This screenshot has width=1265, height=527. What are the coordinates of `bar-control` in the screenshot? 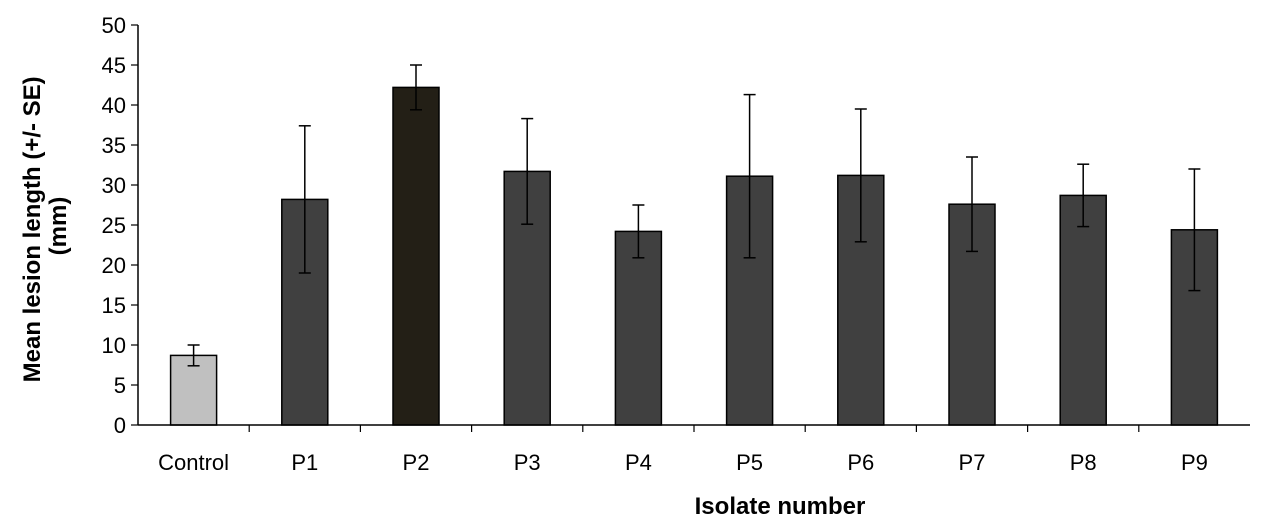 It's located at (193, 390).